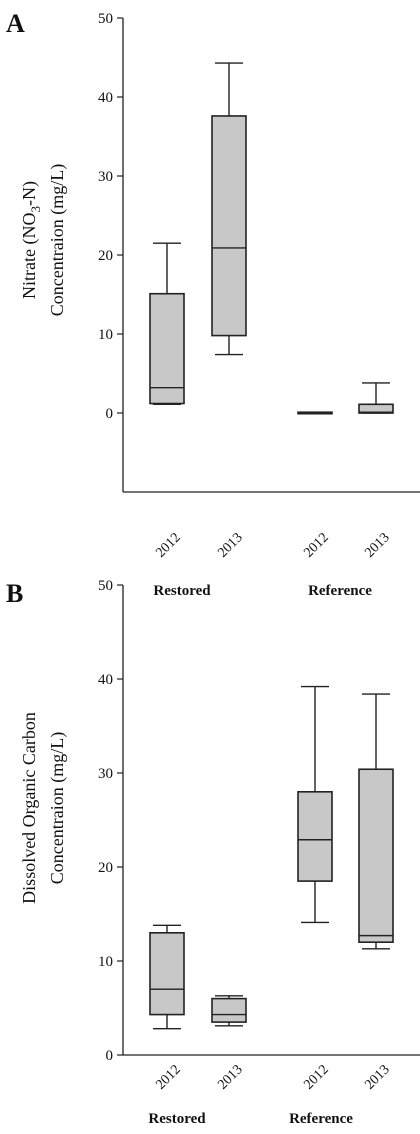  I want to click on panel-b-y-tick-label: 0, so click(110, 1056).